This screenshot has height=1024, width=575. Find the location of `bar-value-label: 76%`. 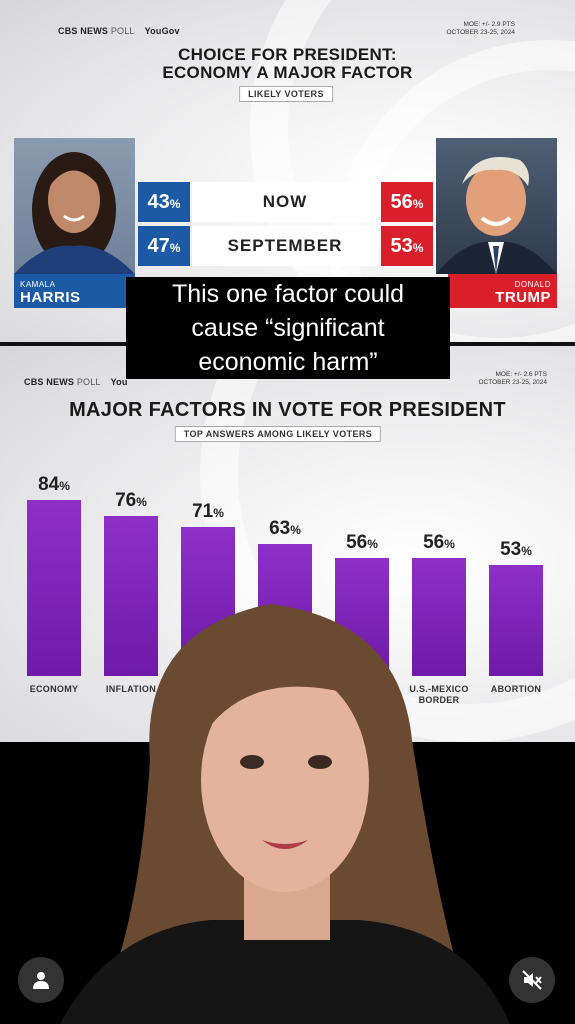

bar-value-label: 76% is located at coordinates (131, 501).